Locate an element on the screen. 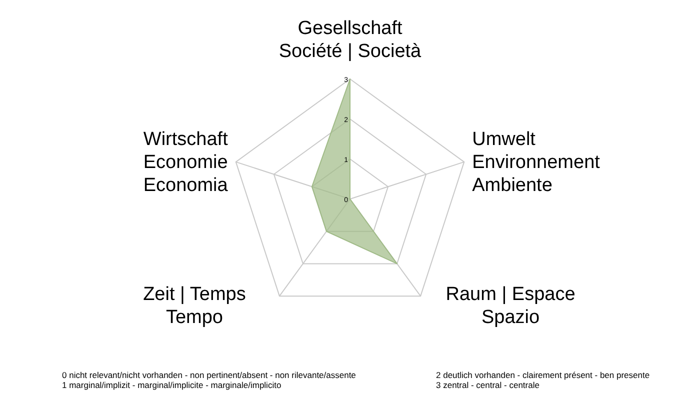 The image size is (700, 398). text: 3 zentral - central - centrale is located at coordinates (488, 385).